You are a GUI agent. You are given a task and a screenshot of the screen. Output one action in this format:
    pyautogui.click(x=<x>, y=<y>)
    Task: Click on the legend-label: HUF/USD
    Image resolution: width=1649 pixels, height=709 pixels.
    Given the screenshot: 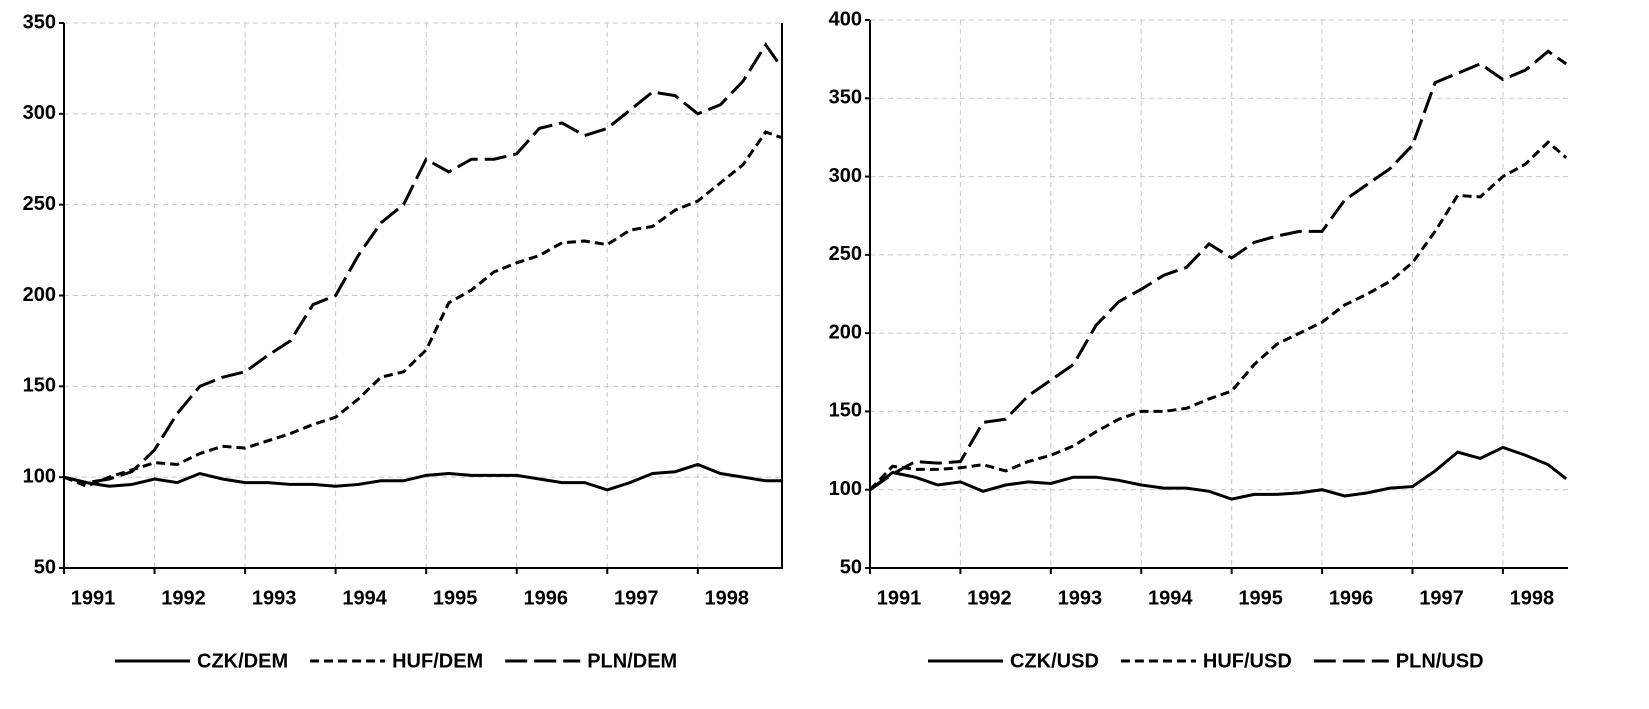 What is the action you would take?
    pyautogui.click(x=1247, y=661)
    